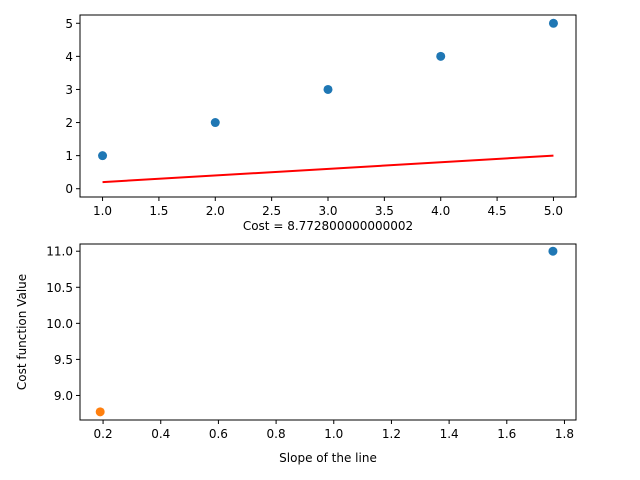  Describe the element at coordinates (69, 189) in the screenshot. I see `chart-1-y-tick-label: 0` at that location.